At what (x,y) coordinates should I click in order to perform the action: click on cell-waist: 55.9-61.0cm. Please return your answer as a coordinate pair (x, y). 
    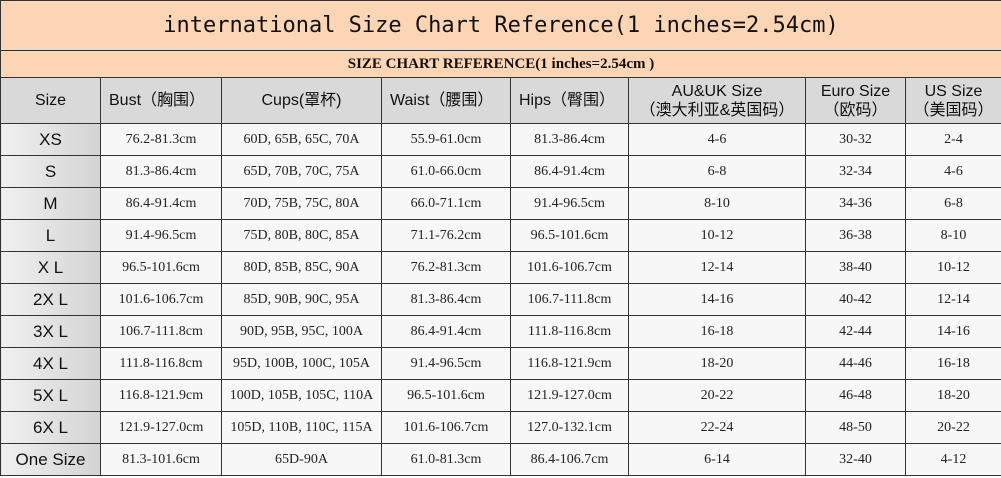
    Looking at the image, I should click on (446, 139).